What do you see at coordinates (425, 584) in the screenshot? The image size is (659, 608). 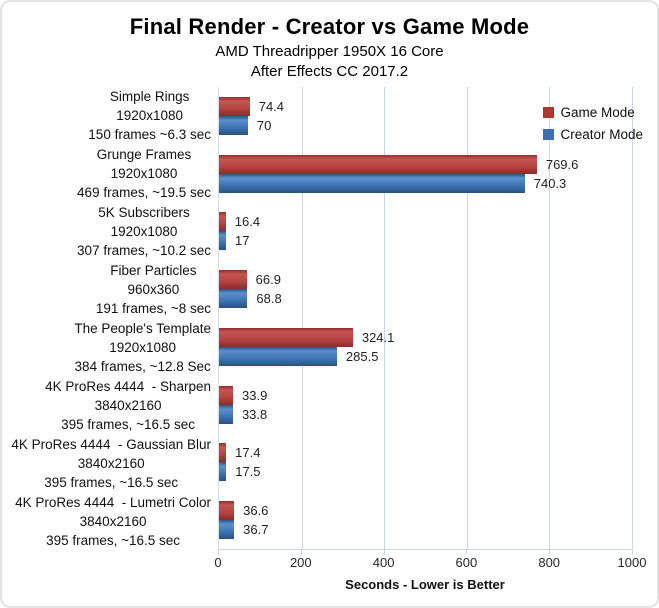 I see `x-axis-title: Seconds - Lower is Better` at bounding box center [425, 584].